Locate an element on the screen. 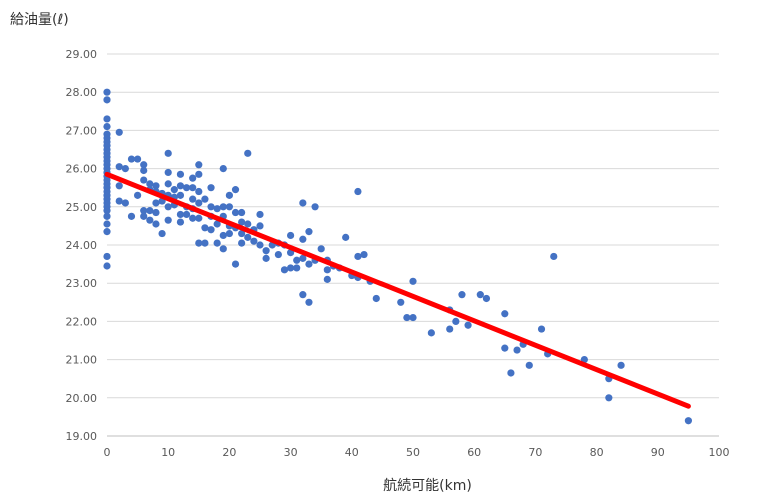 The image size is (769, 498). y-tick-label: 20.00 is located at coordinates (82, 398).